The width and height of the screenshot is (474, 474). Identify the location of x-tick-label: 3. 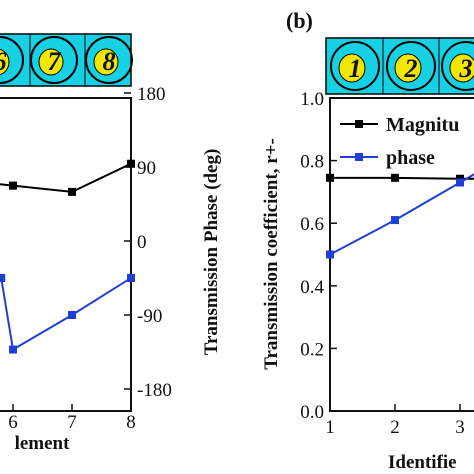
(460, 427).